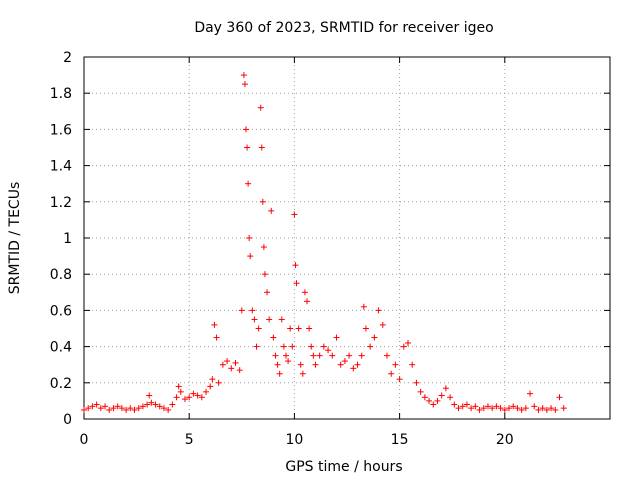 This screenshot has width=640, height=480. What do you see at coordinates (15, 238) in the screenshot?
I see `y-axis-label: SRMTID / TECUs` at bounding box center [15, 238].